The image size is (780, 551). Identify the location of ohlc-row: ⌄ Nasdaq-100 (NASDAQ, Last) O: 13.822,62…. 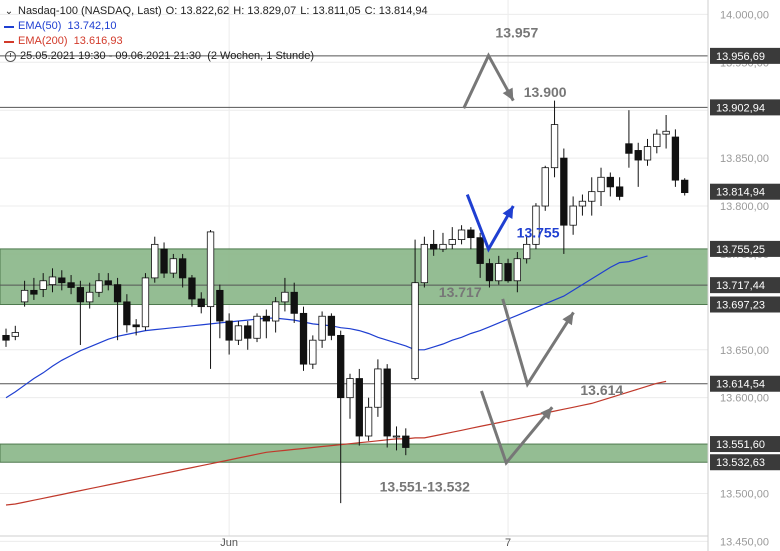
(218, 11).